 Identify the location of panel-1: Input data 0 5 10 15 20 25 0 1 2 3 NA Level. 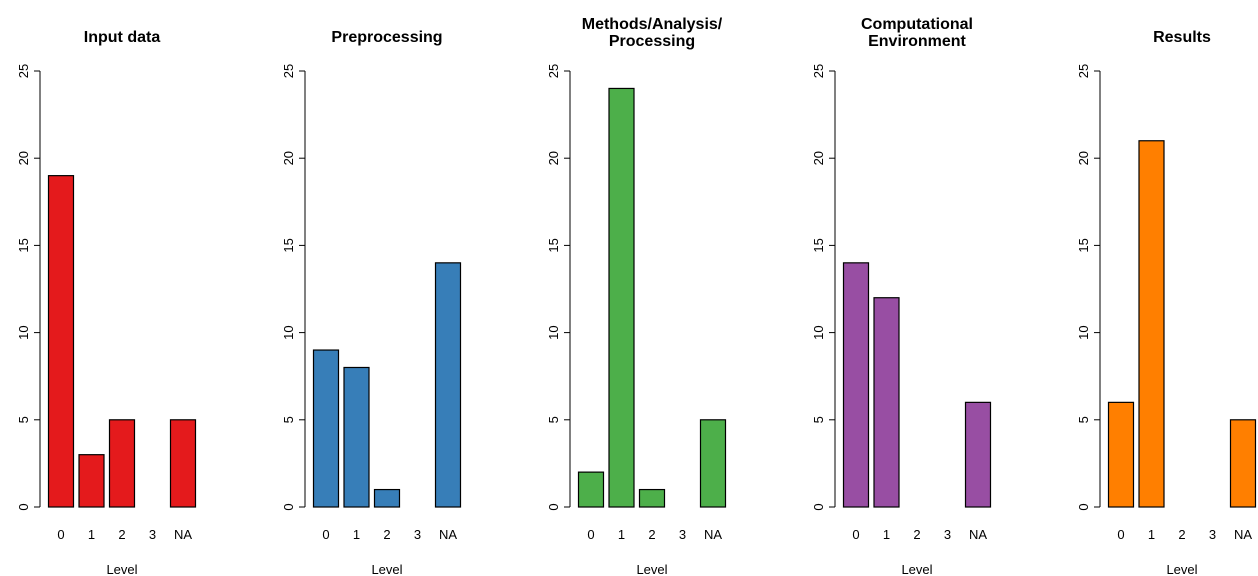
(106, 302).